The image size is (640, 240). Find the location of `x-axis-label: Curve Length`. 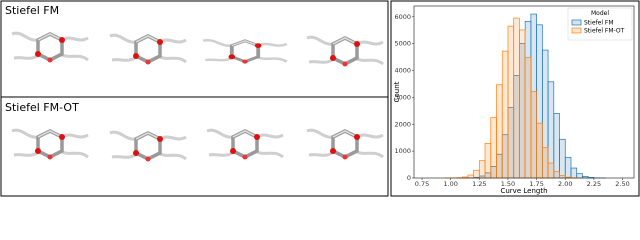

x-axis-label: Curve Length is located at coordinates (523, 191).